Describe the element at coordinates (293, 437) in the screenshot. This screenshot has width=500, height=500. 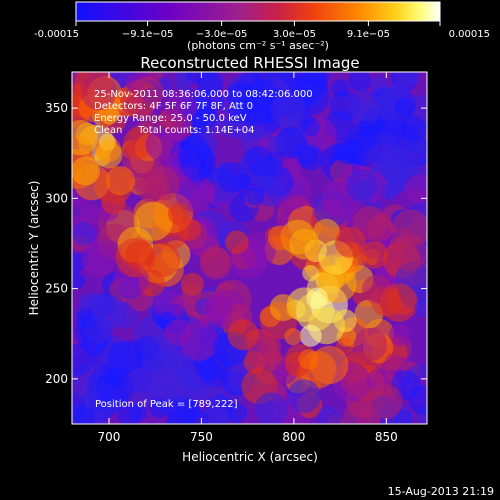
I see `x-tick-label: 800` at that location.